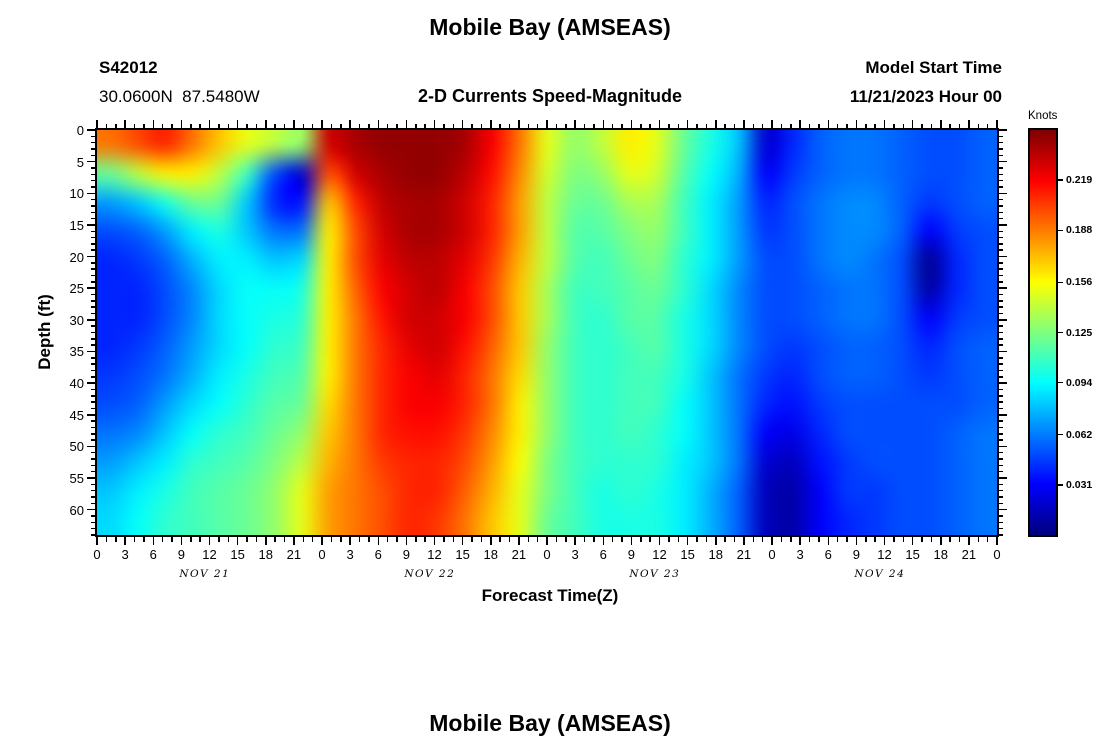 The height and width of the screenshot is (750, 1100). I want to click on y-tick-label: 60, so click(76, 510).